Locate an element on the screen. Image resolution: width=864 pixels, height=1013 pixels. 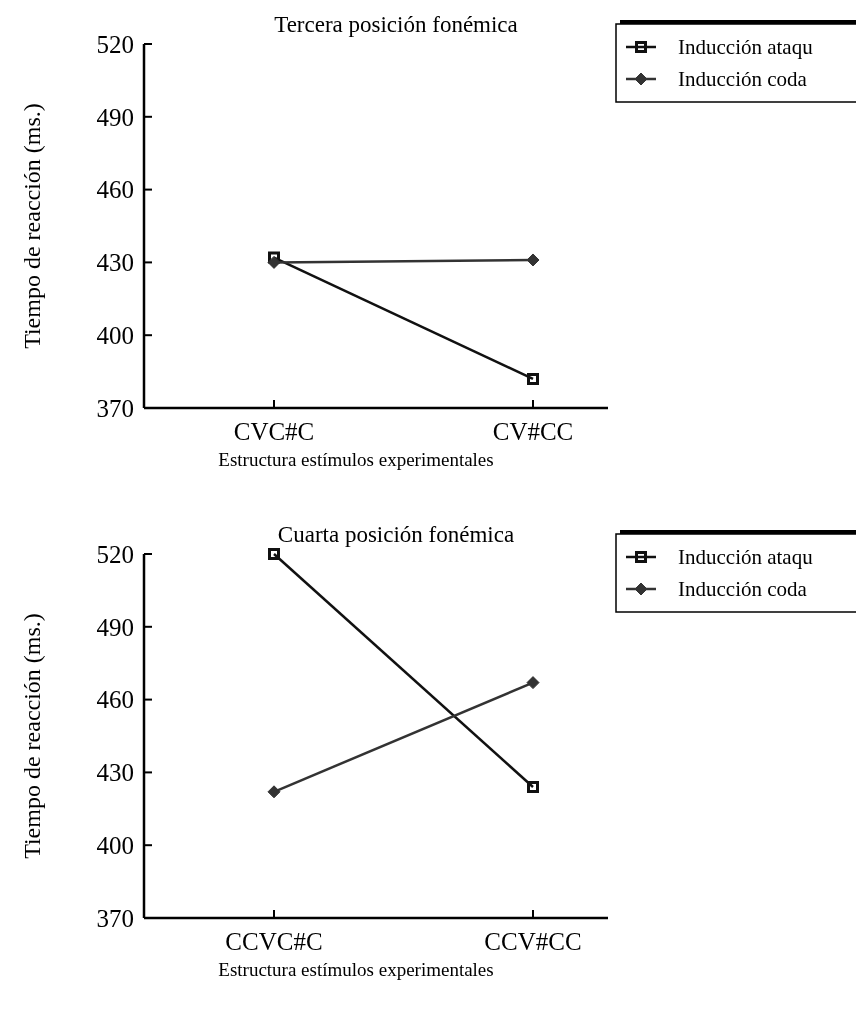
x-tick-label: CV#CC is located at coordinates (533, 431).